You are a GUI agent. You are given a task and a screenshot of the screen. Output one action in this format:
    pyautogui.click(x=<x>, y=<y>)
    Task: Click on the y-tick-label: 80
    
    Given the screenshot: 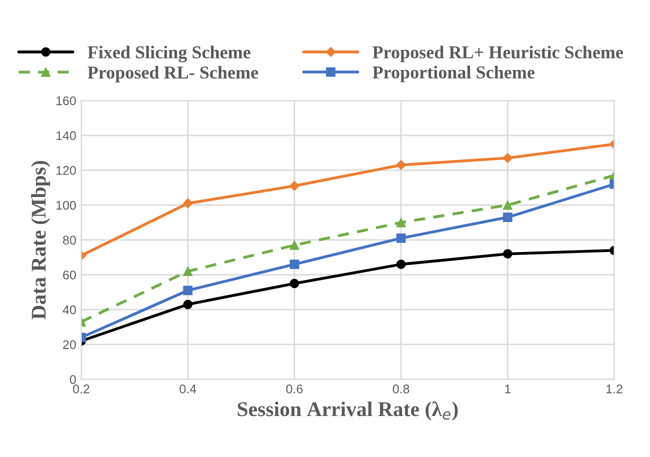 What is the action you would take?
    pyautogui.click(x=69, y=240)
    